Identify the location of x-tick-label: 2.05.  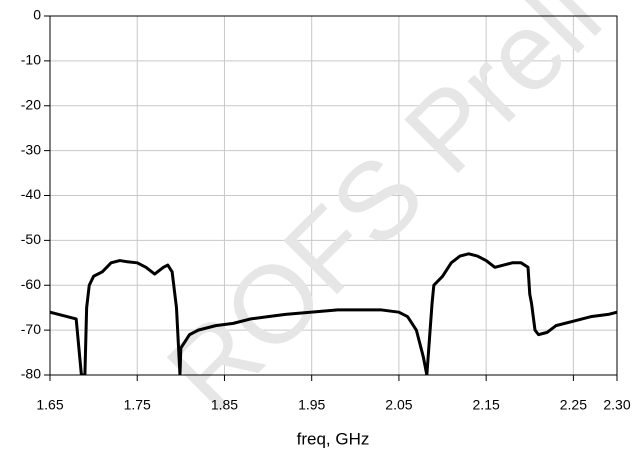
(398, 405).